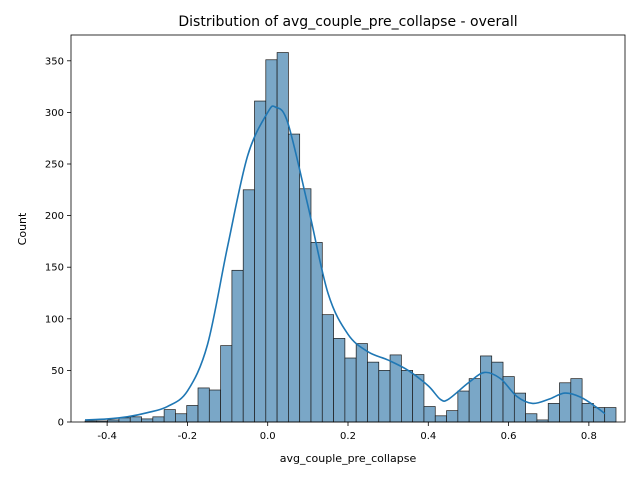 Image resolution: width=640 pixels, height=480 pixels. I want to click on x-tick-label: -0.2, so click(188, 436).